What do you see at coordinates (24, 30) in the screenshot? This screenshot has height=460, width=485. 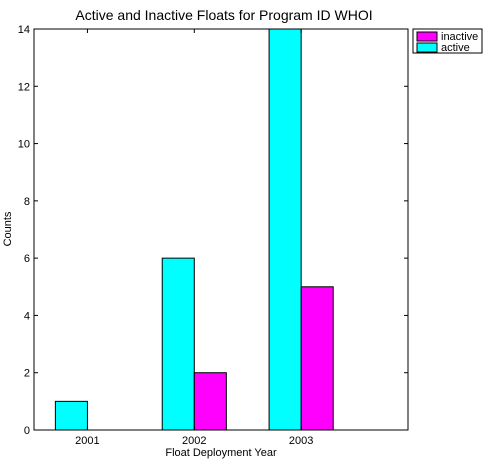 I see `y-tick-label: 14` at bounding box center [24, 30].